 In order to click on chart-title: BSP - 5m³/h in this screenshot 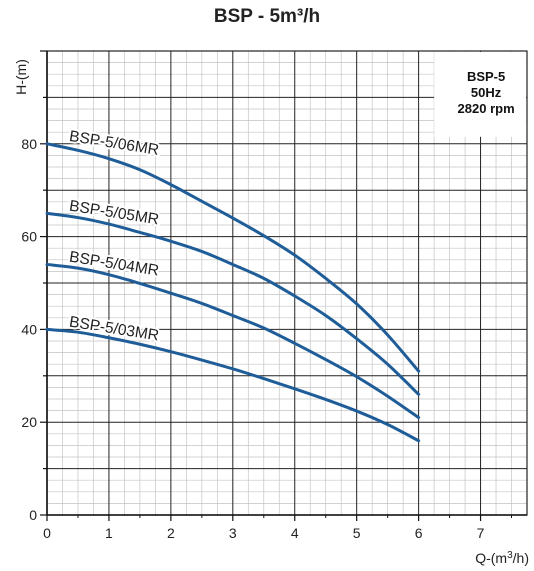, I will do `click(267, 16)`.